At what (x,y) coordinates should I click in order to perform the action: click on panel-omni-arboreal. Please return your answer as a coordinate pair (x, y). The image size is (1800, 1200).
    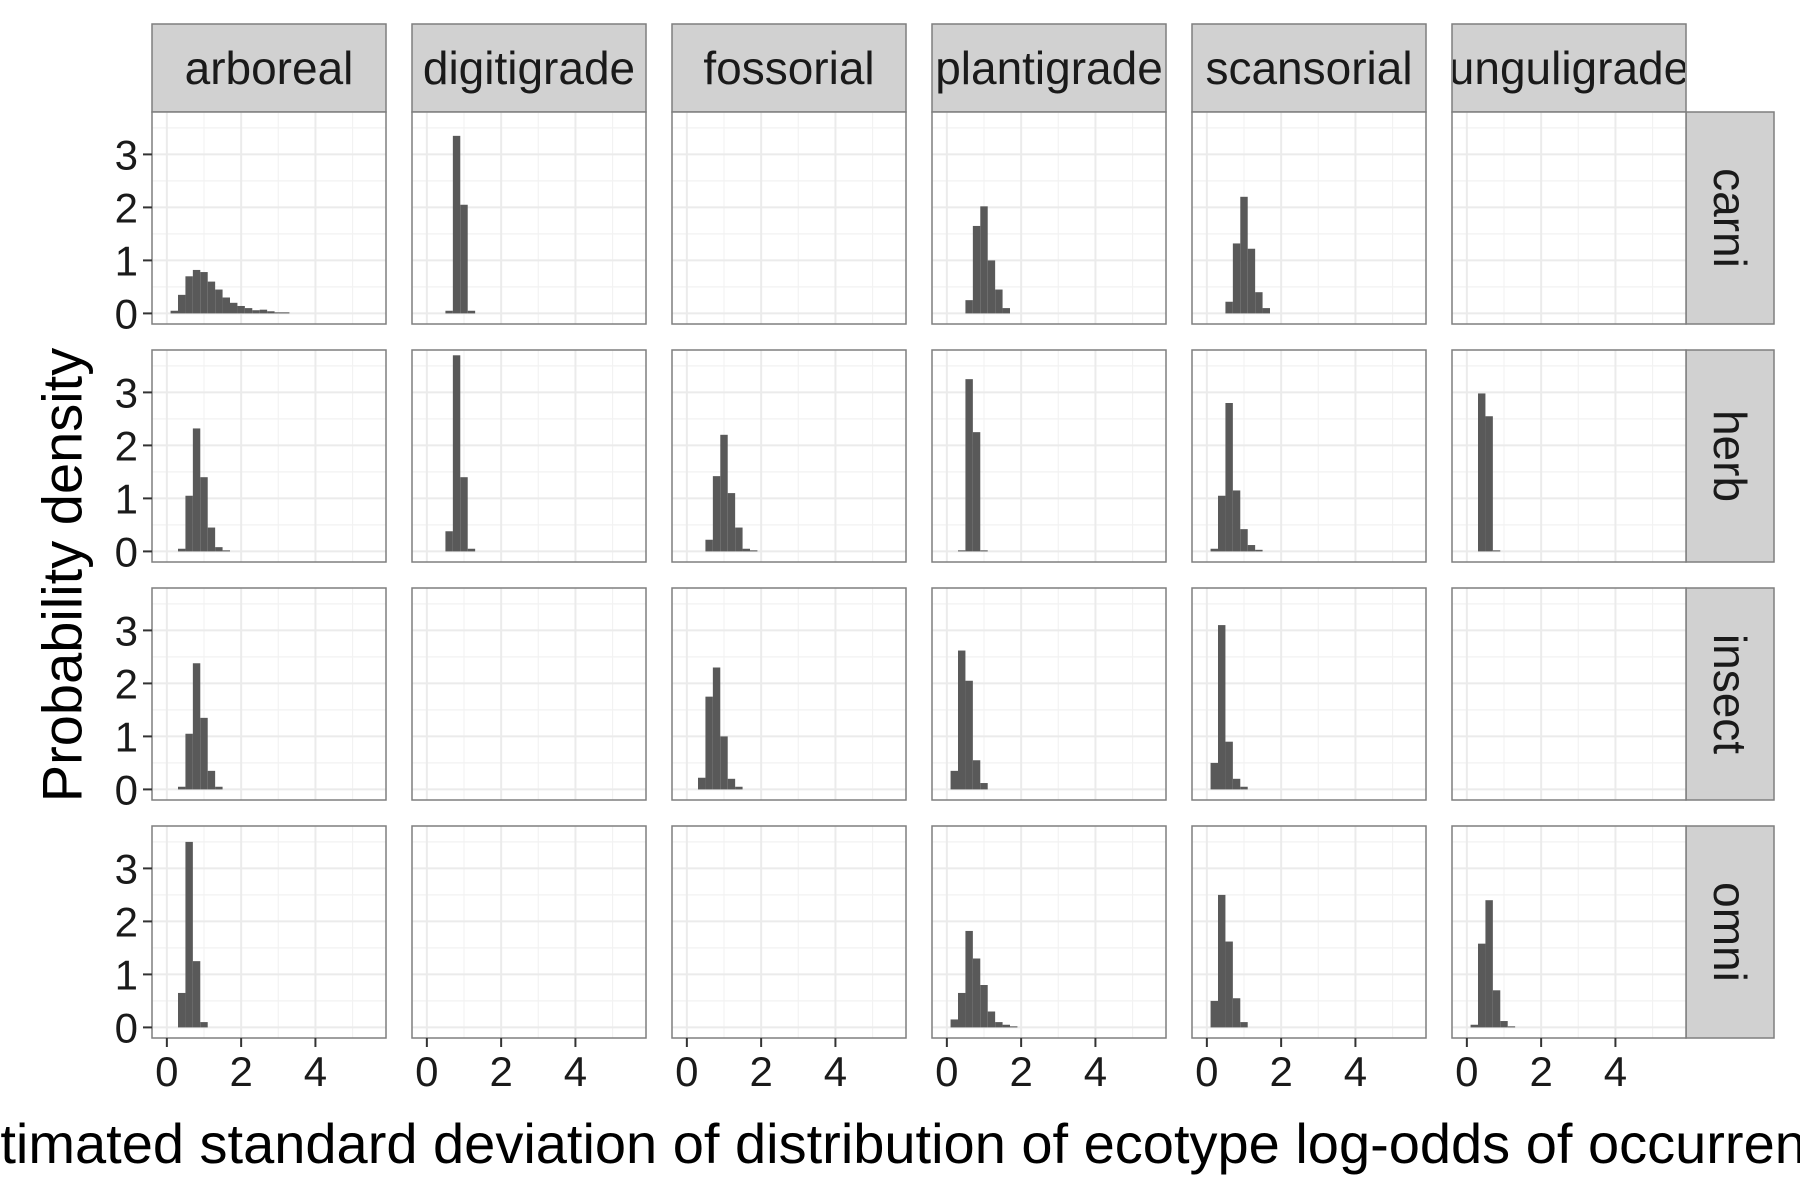
    Looking at the image, I should click on (269, 932).